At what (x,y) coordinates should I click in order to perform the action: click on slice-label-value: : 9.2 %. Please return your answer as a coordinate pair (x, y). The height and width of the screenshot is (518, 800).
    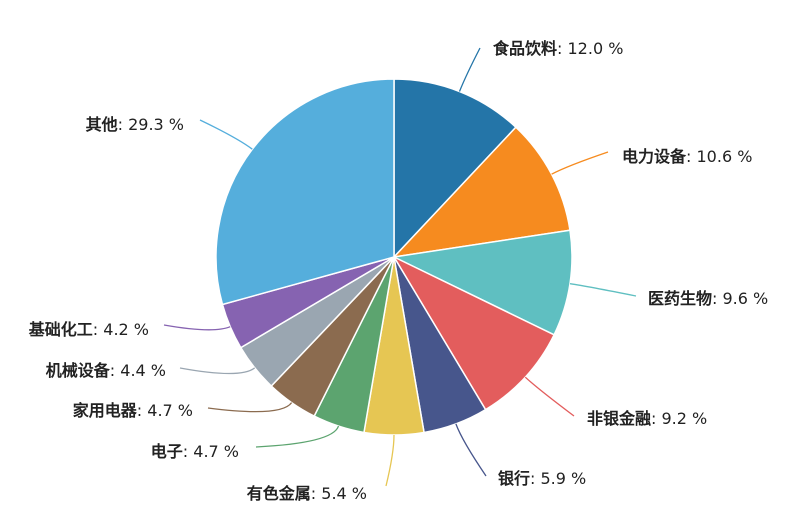
    Looking at the image, I should click on (679, 418).